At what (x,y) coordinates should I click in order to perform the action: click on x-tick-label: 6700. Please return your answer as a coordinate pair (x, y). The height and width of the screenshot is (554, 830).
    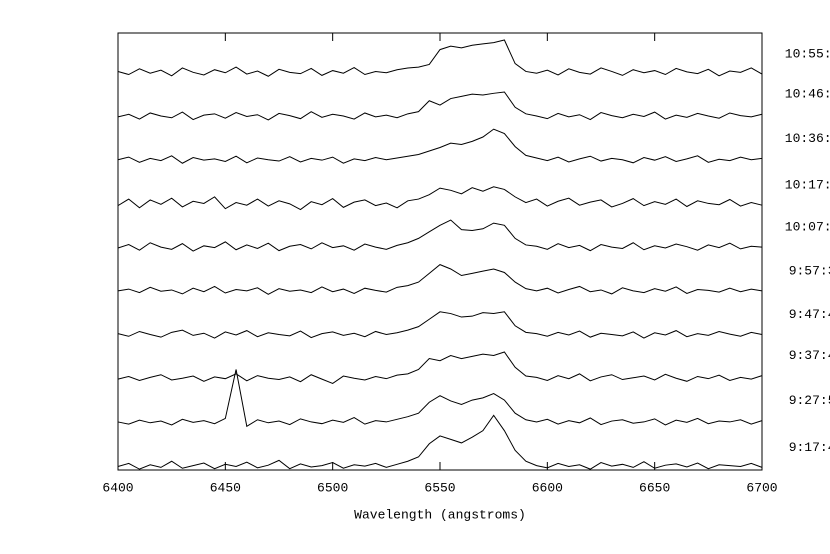
    Looking at the image, I should click on (761, 487).